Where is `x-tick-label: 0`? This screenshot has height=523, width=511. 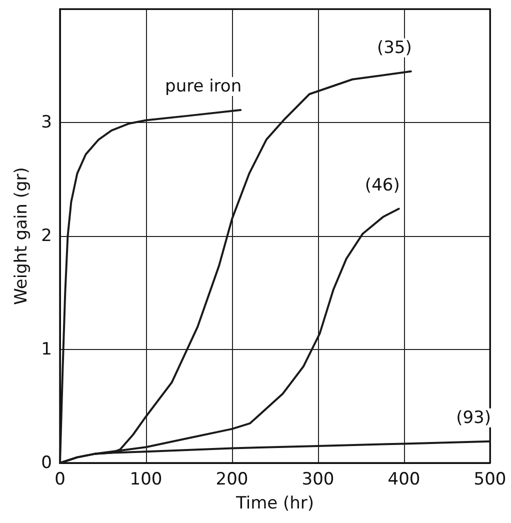
x-tick-label: 0 is located at coordinates (60, 480).